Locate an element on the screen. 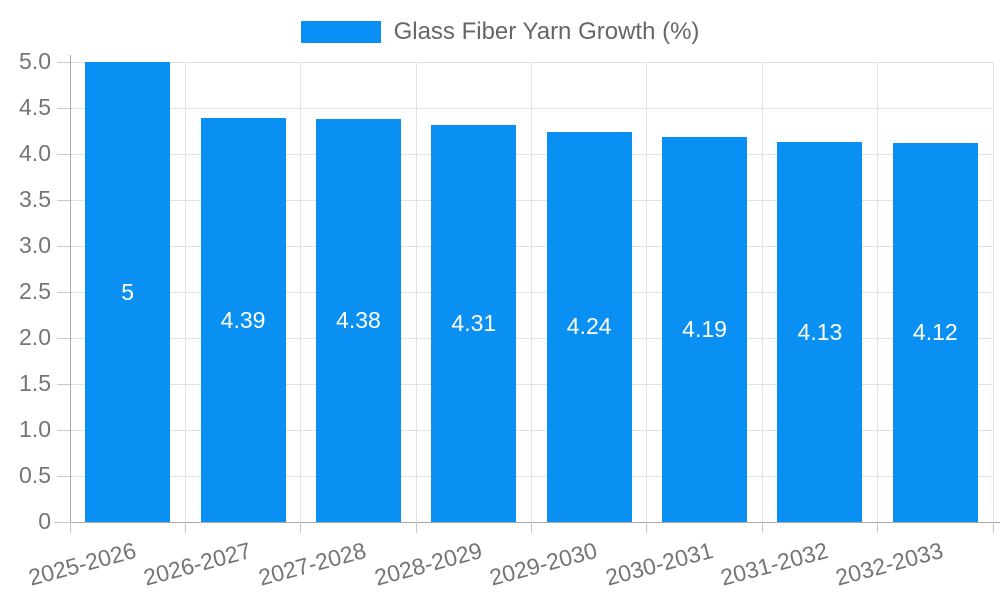 The image size is (1000, 600). bar-value-label: 5 is located at coordinates (128, 291).